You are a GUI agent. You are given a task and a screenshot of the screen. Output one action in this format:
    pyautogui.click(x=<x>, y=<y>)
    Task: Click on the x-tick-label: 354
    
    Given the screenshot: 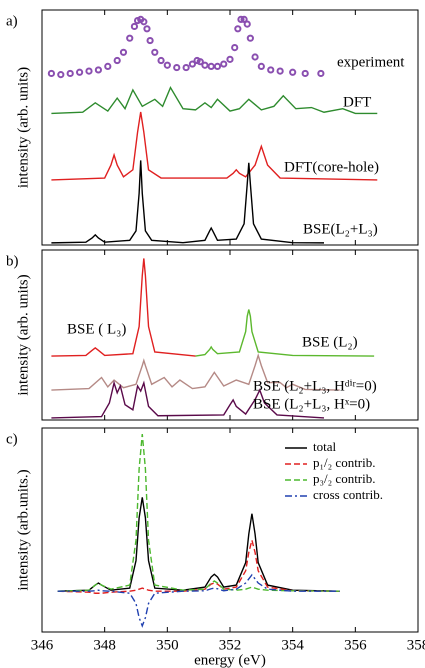 What is the action you would take?
    pyautogui.click(x=292, y=645)
    